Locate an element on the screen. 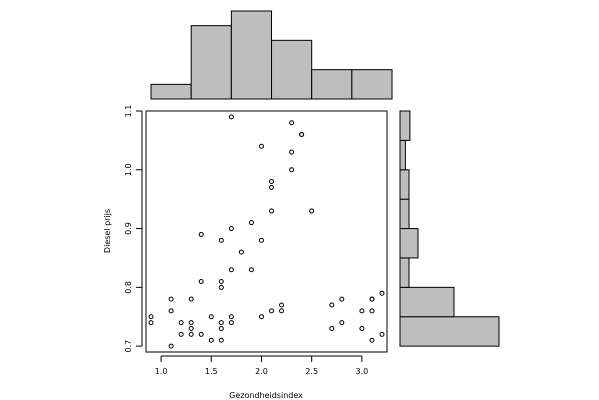  y-axis-label: Diesel prijs is located at coordinates (107, 231).